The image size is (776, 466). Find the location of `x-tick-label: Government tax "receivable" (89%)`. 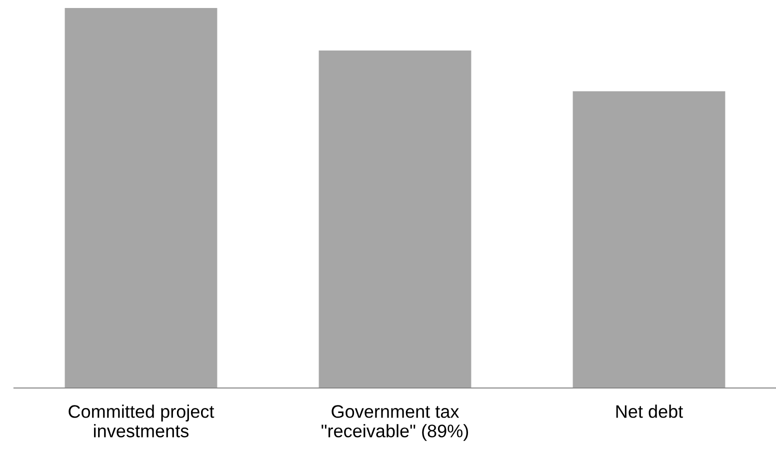

x-tick-label: Government tax "receivable" (89%) is located at coordinates (395, 423).